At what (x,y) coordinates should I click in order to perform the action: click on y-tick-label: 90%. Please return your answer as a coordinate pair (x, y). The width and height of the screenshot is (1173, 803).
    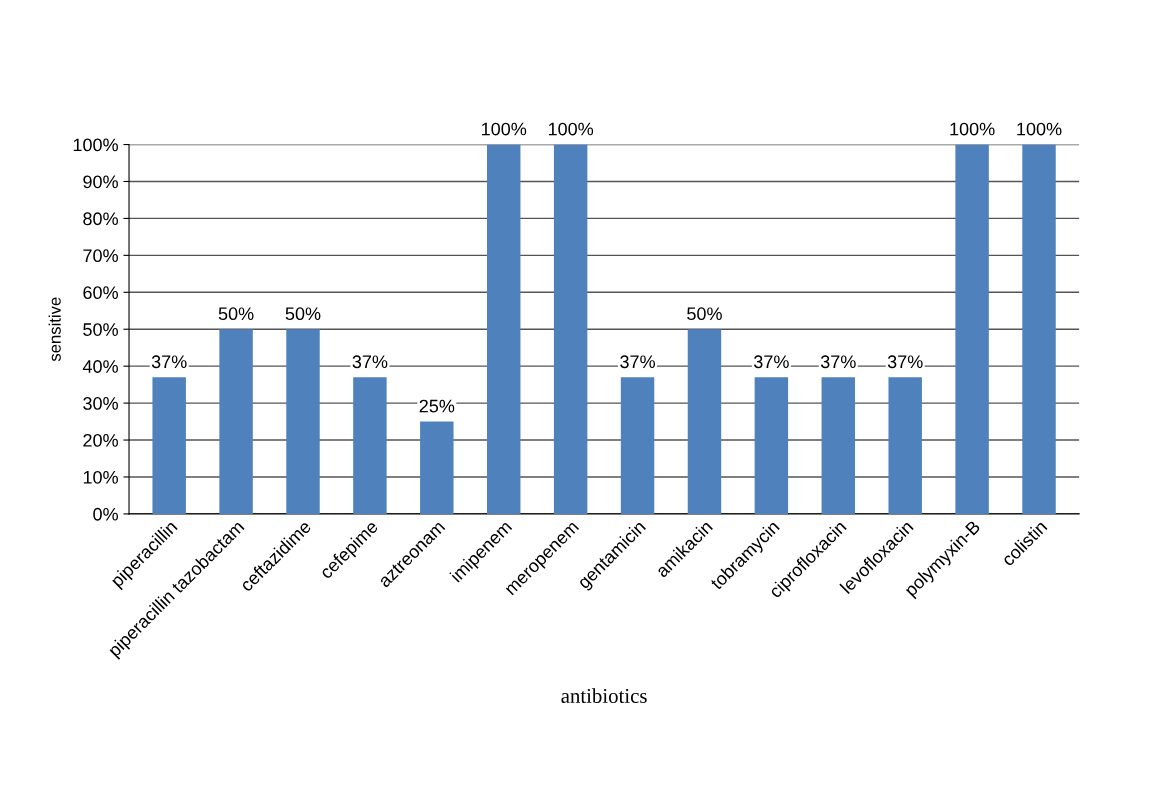
    Looking at the image, I should click on (100, 182).